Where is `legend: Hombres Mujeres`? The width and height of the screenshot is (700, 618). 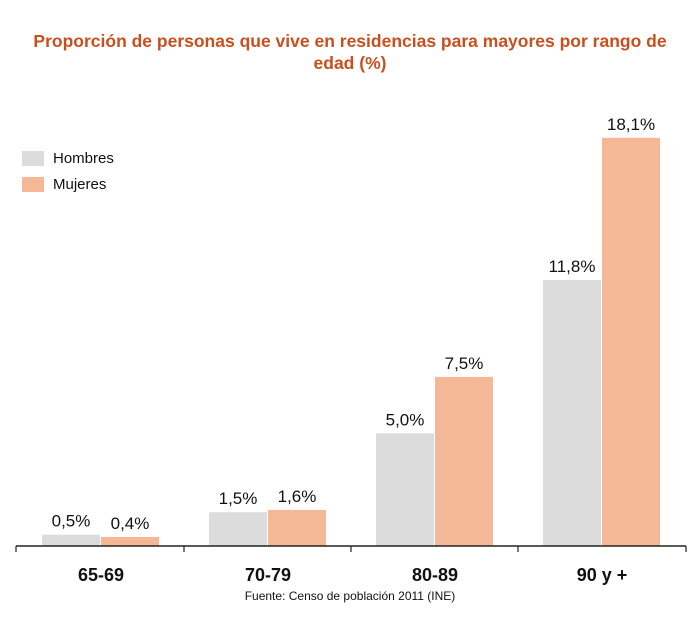
legend: Hombres Mujeres is located at coordinates (68, 171).